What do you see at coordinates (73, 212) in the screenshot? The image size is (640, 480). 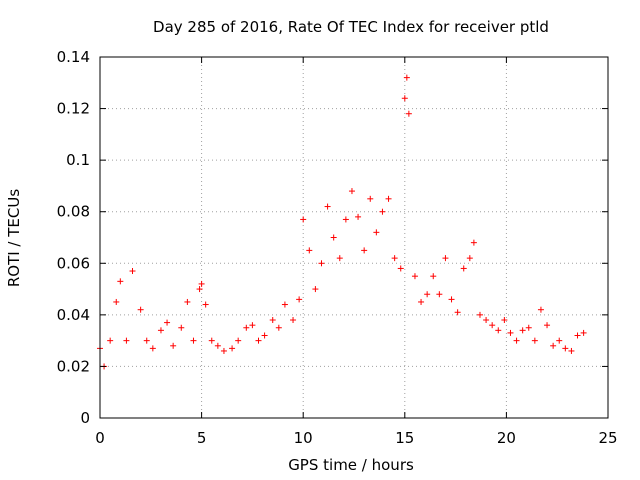 I see `y-tick-label: 0.08` at bounding box center [73, 212].